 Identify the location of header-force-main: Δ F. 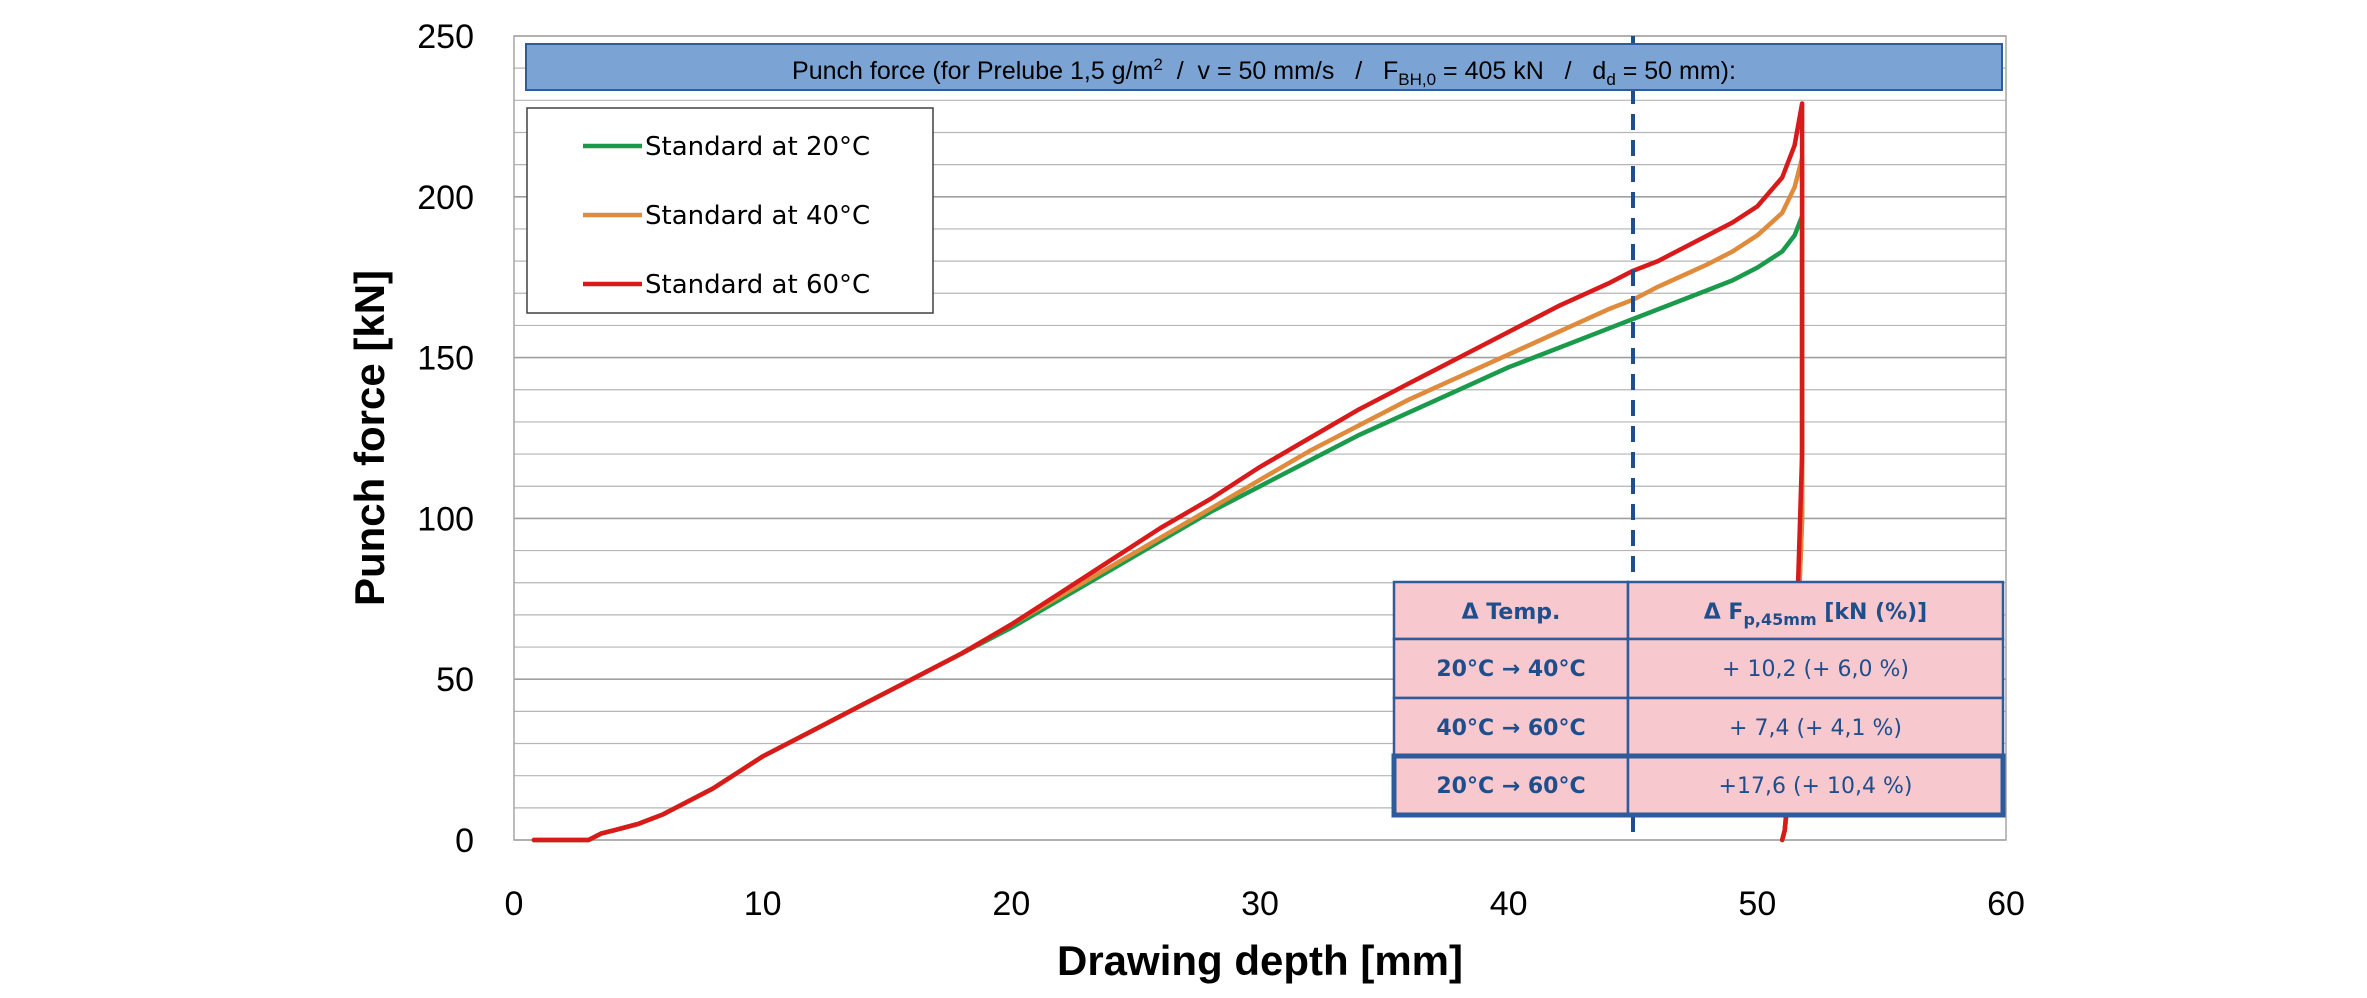
(1724, 612).